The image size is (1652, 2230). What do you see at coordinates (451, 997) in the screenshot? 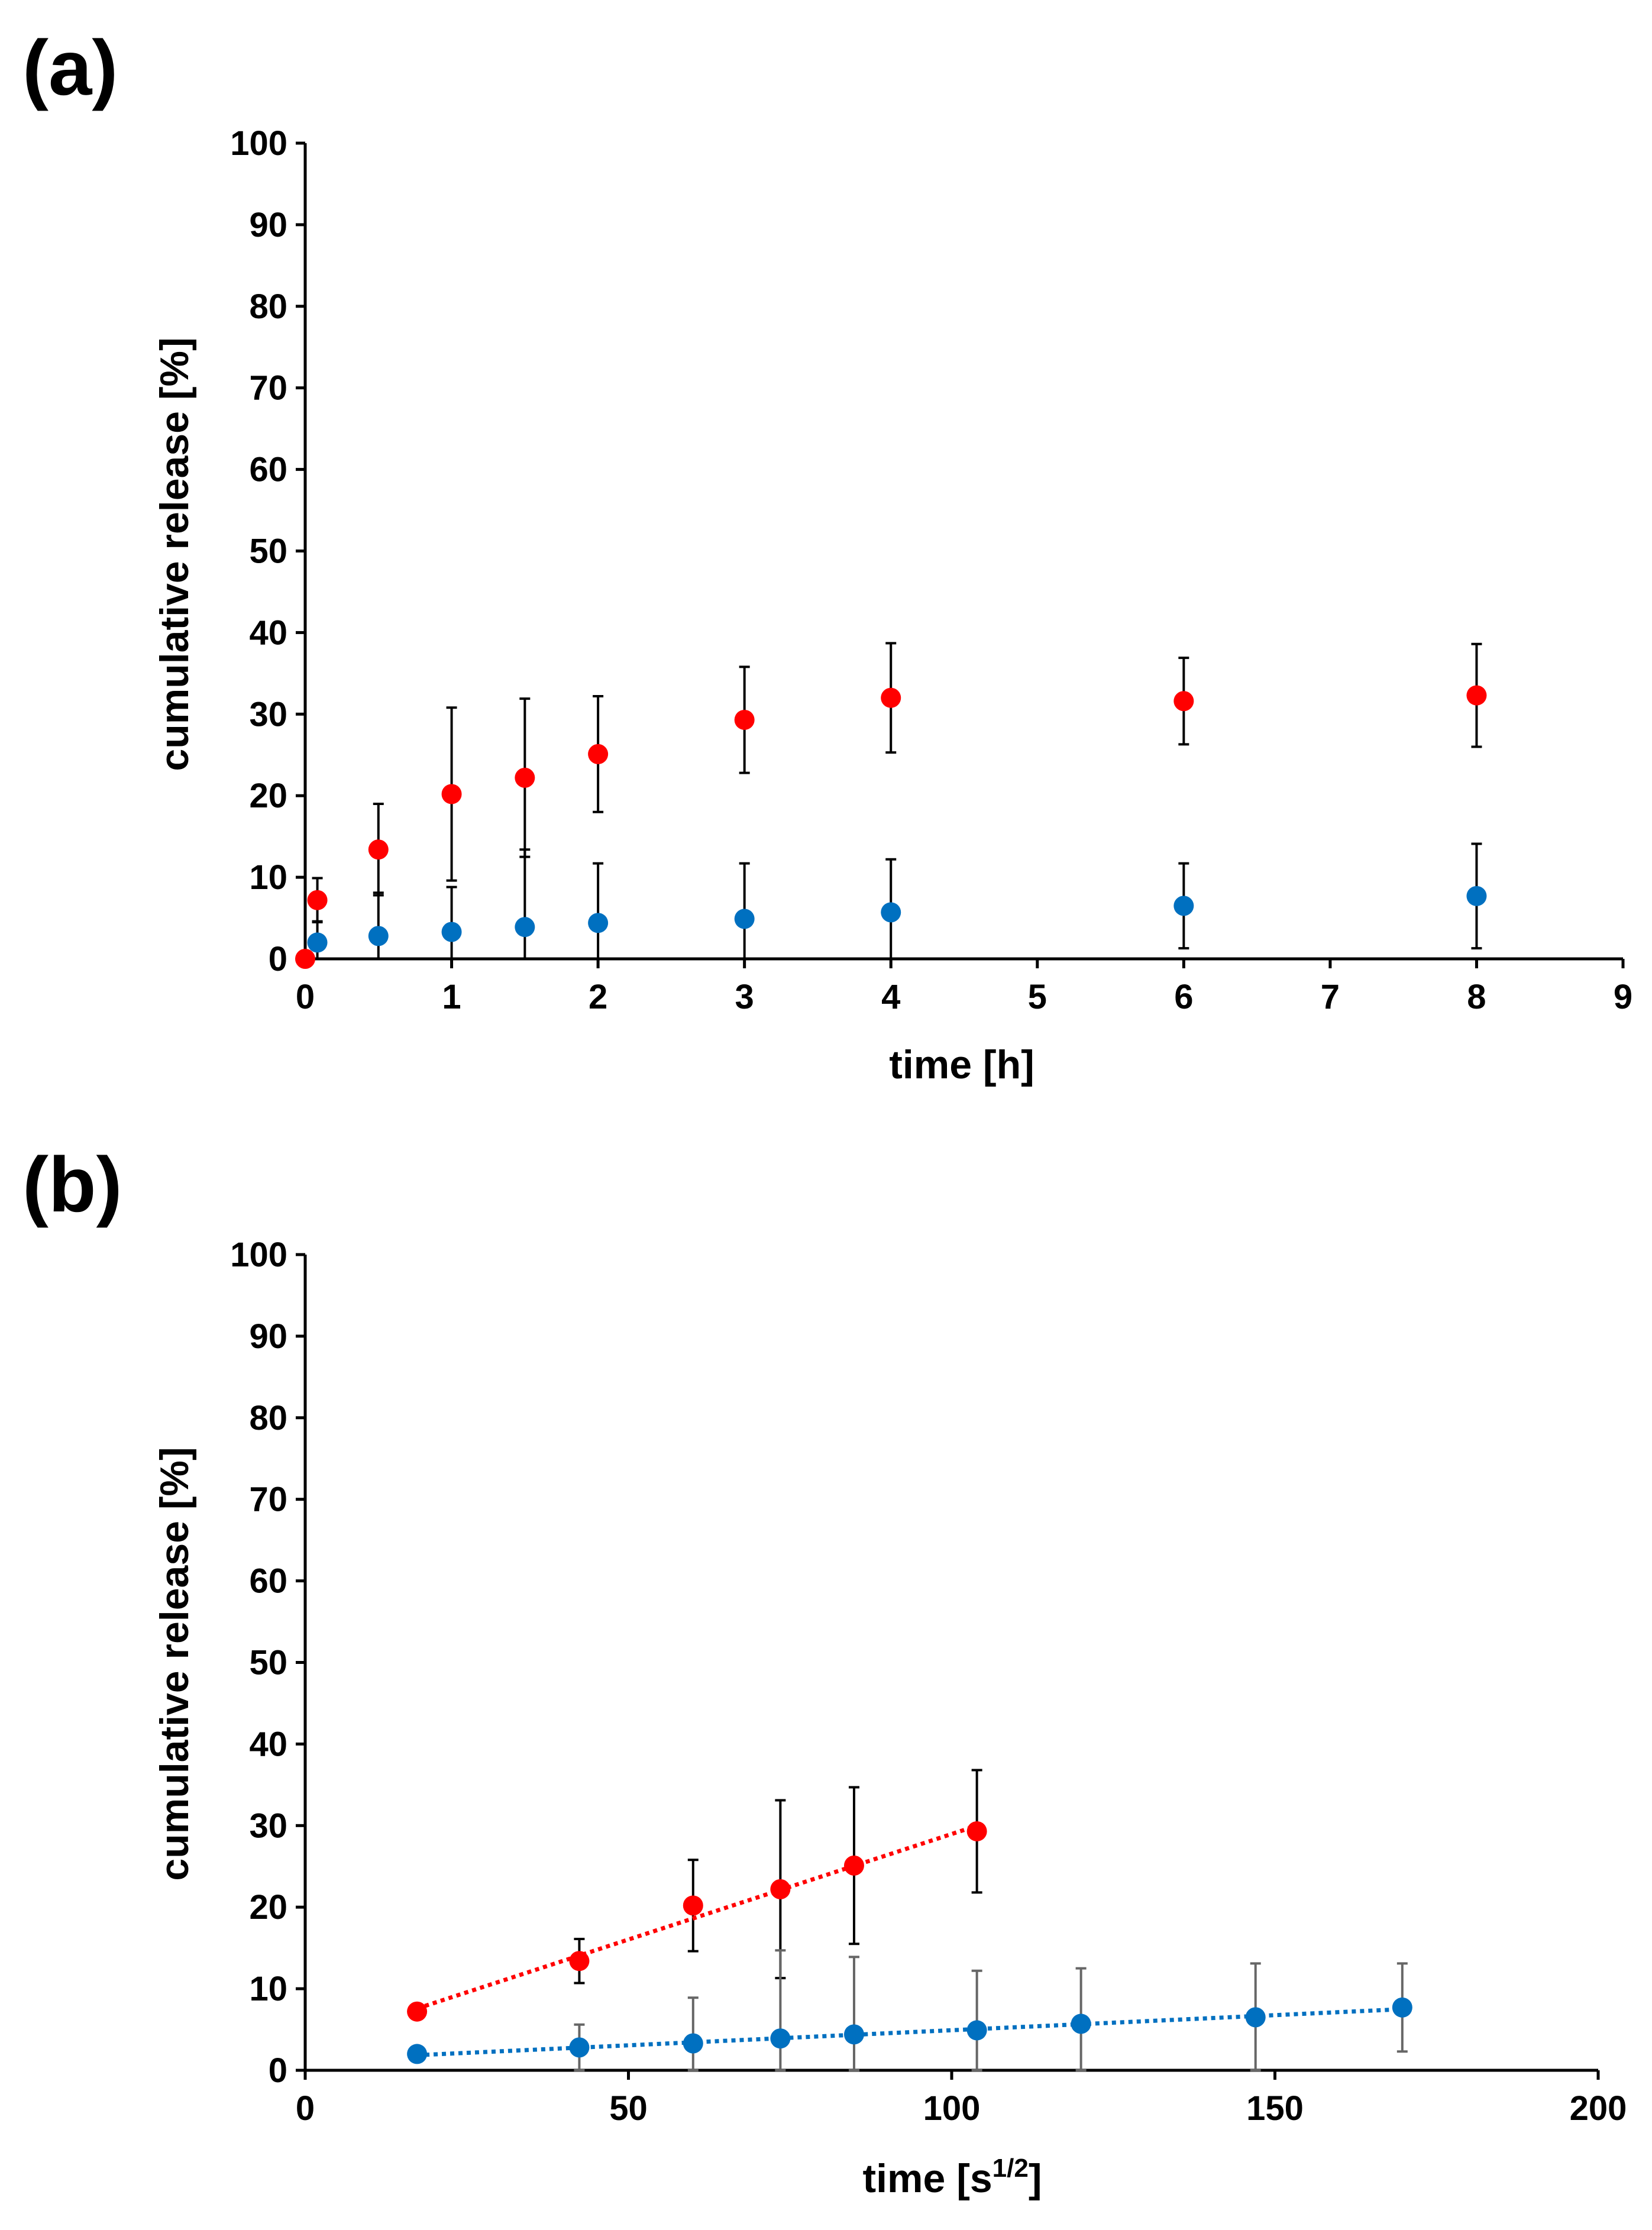
I see `x-tick-label: 1` at bounding box center [451, 997].